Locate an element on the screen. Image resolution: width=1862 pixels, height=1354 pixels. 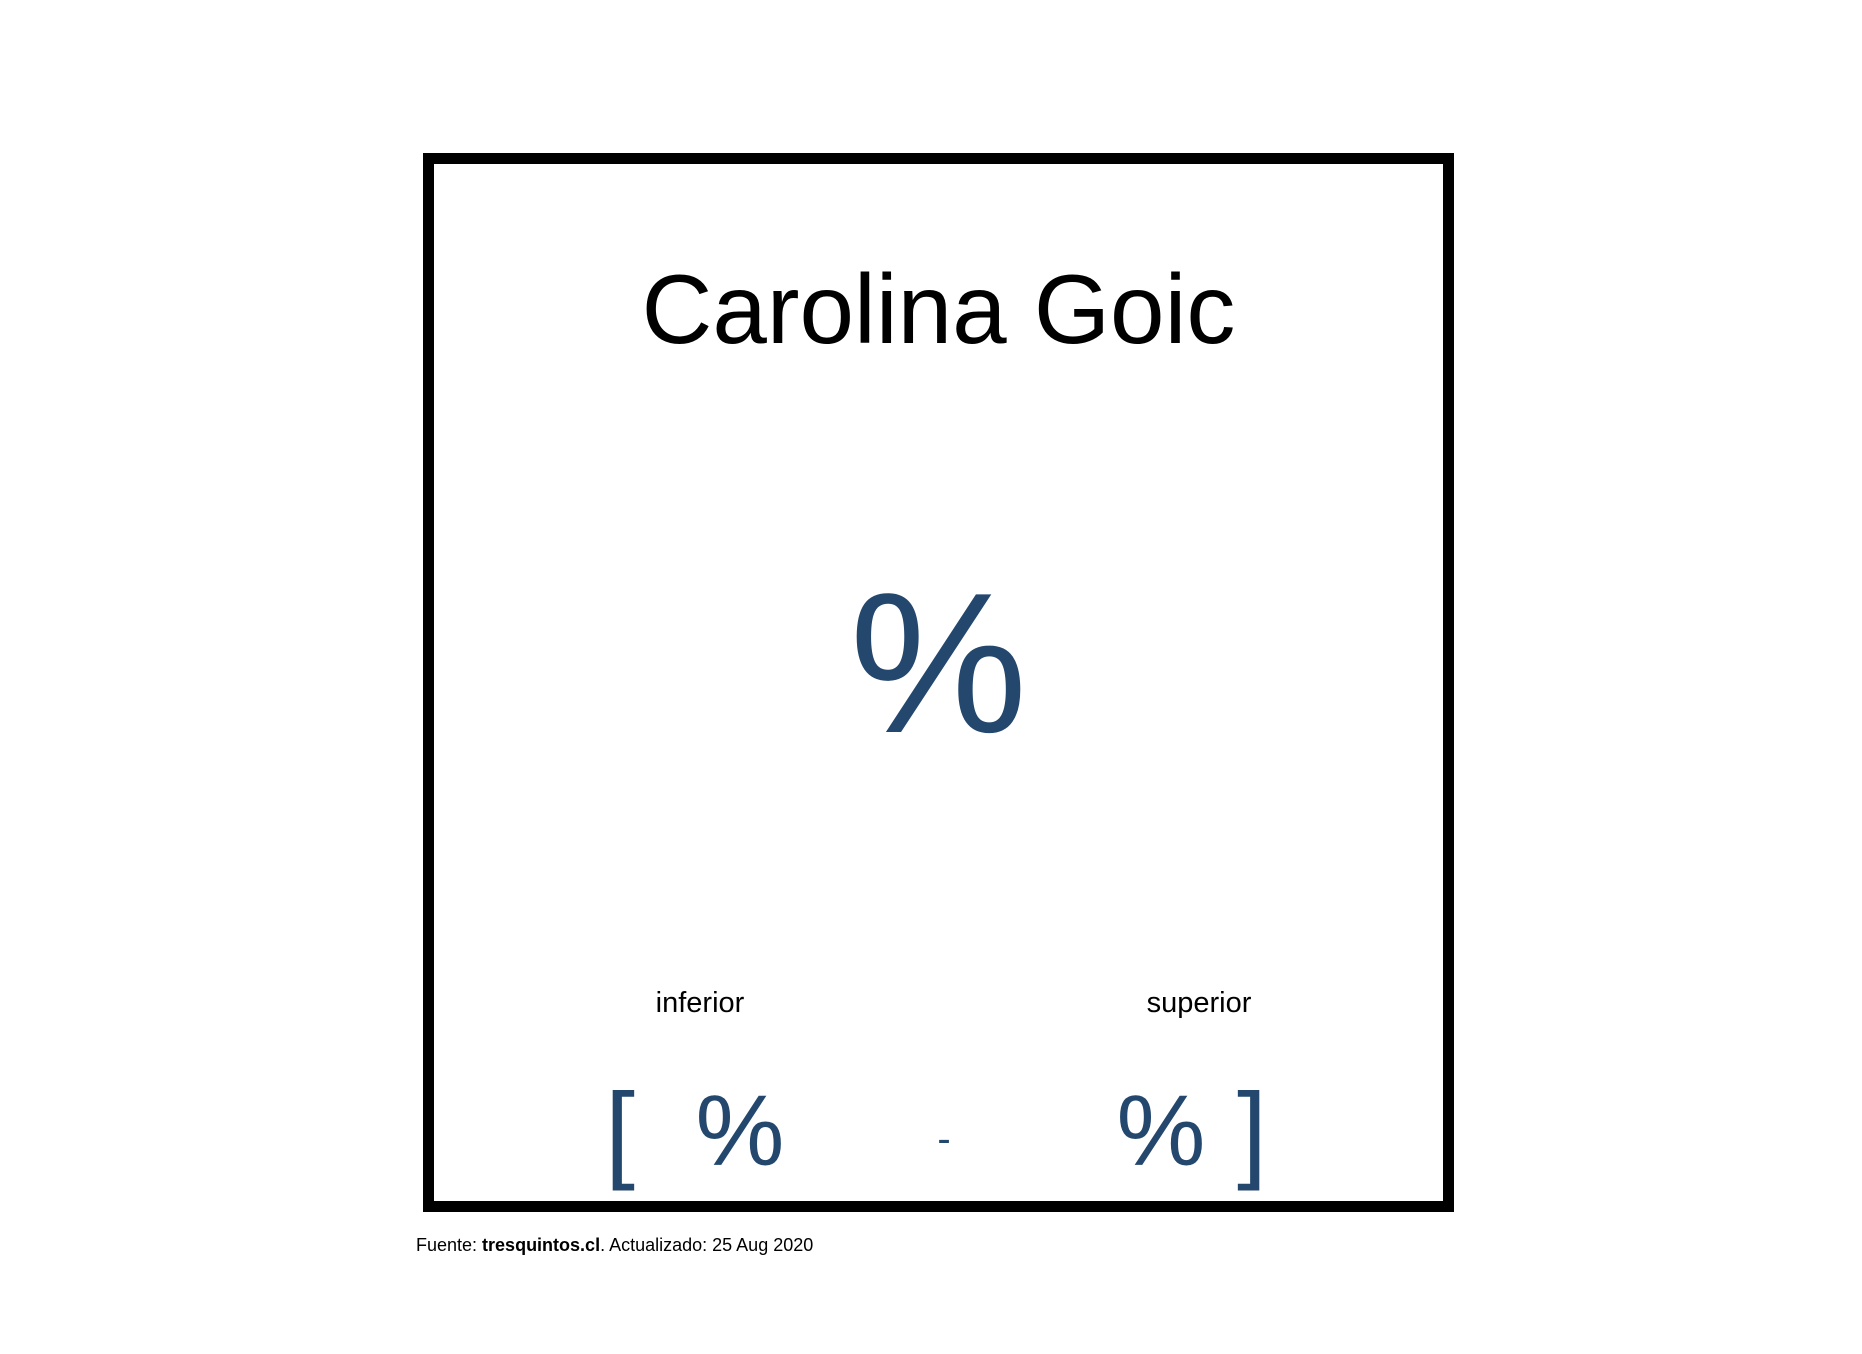
source-prefix: Fuente: is located at coordinates (449, 1245).